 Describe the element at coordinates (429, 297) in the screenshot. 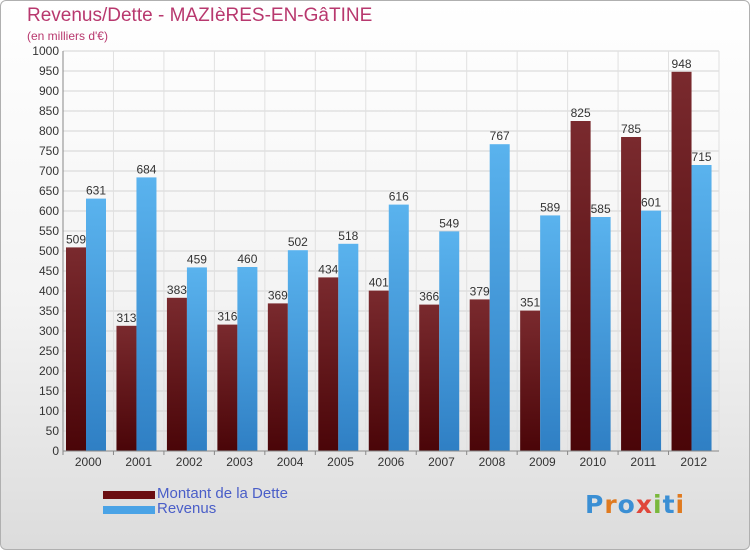

I see `data-label-dette: 366` at that location.